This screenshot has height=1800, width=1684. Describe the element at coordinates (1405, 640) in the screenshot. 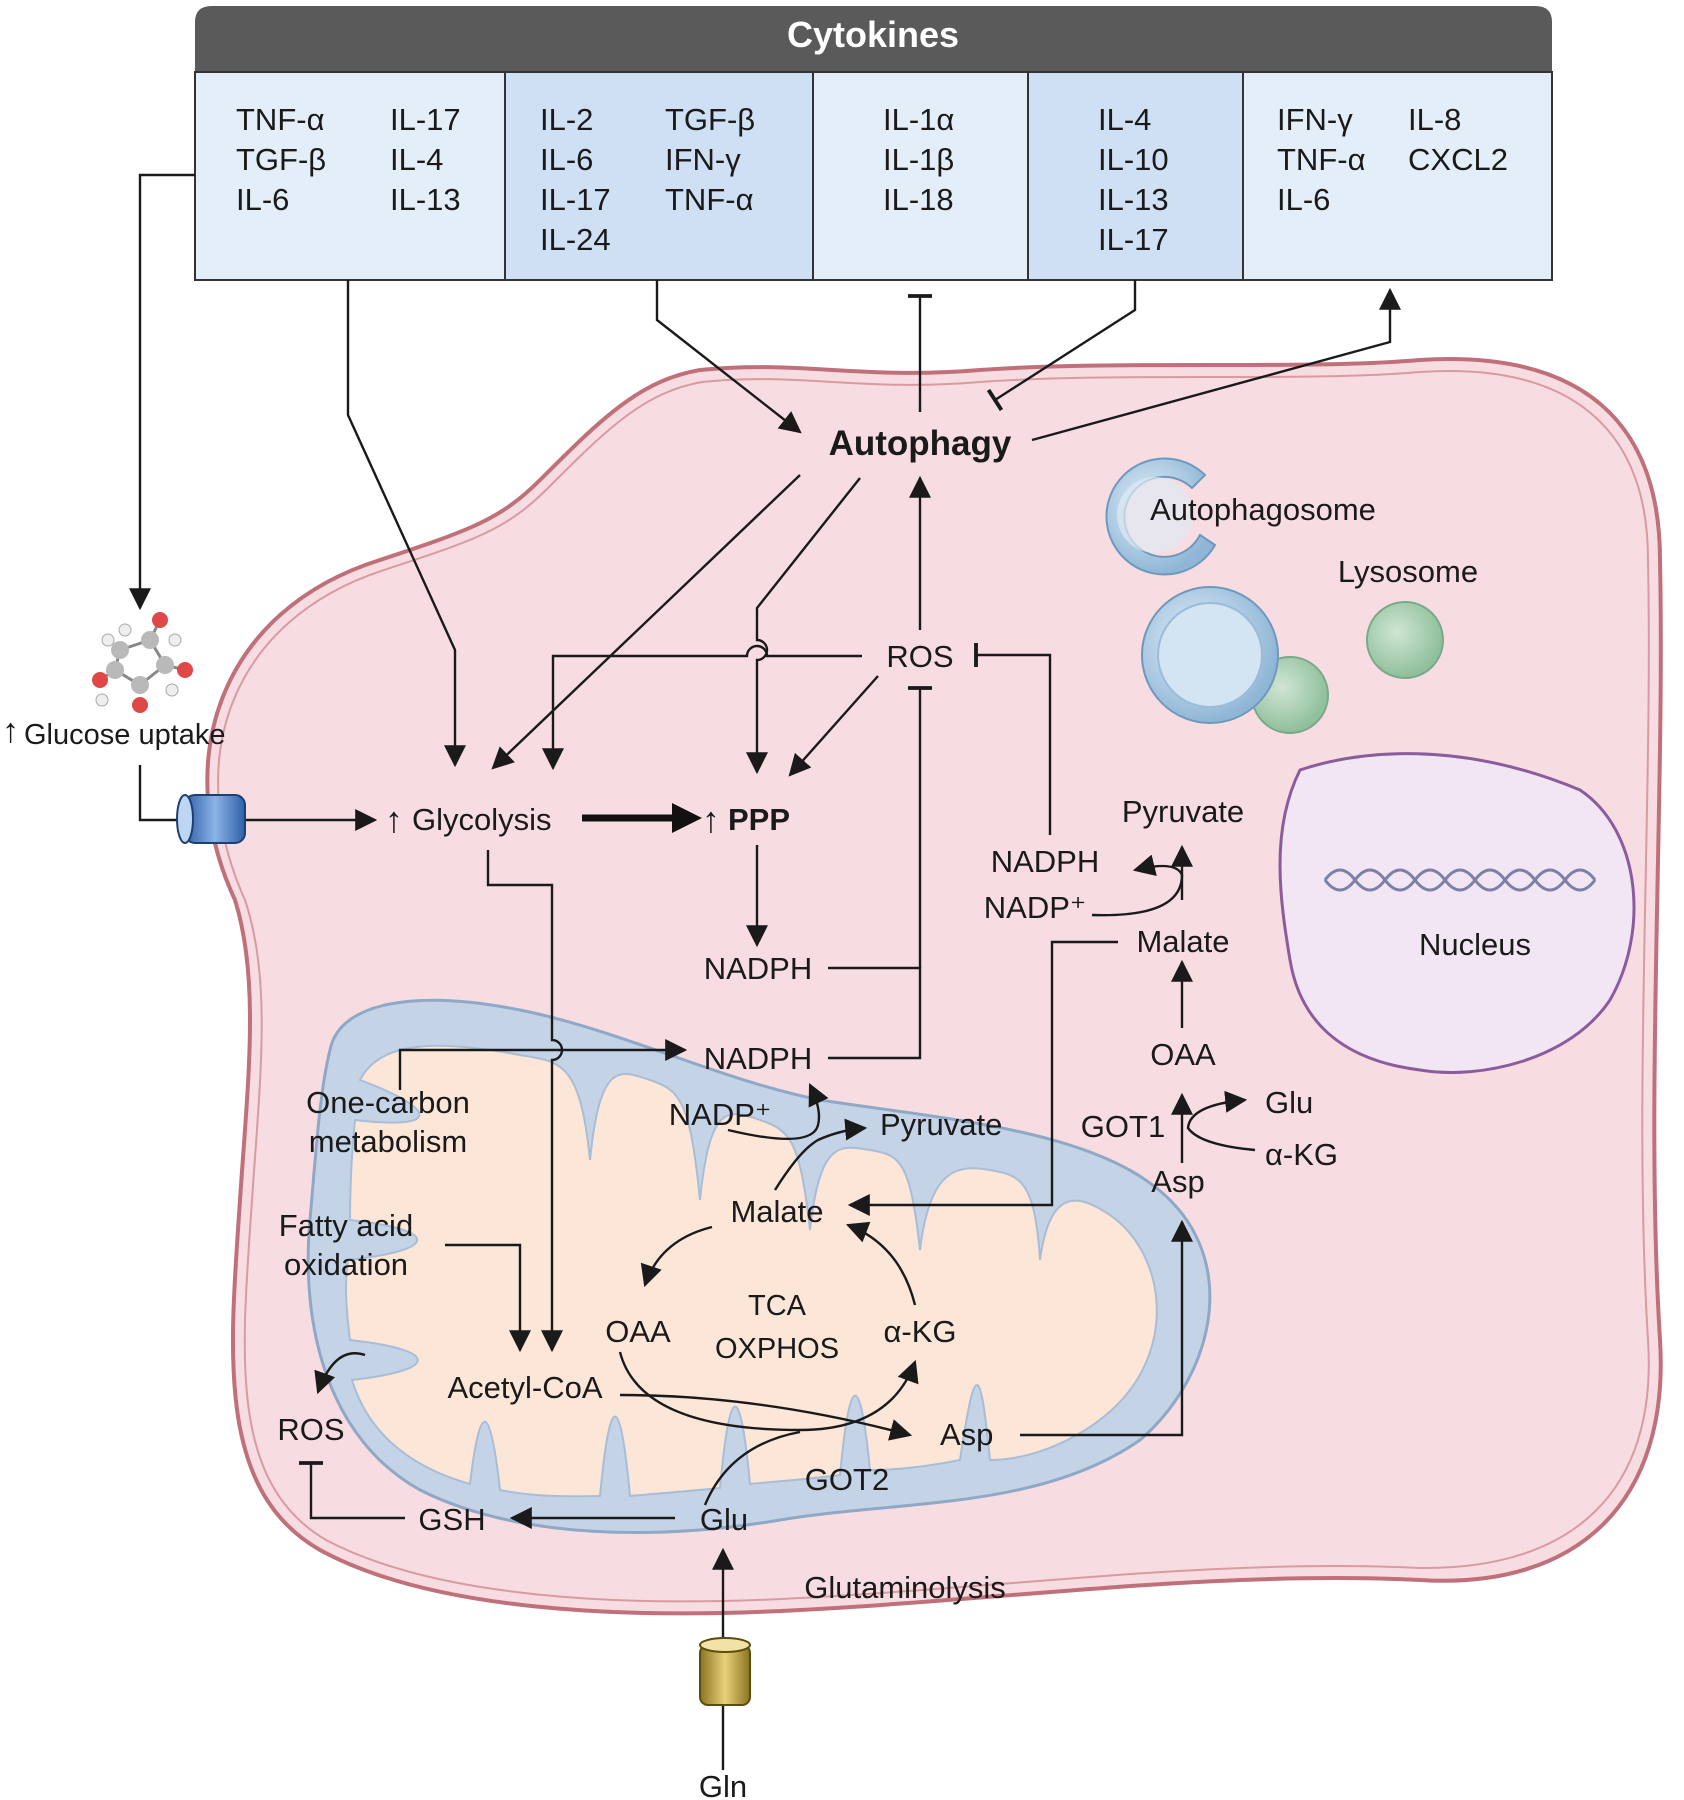

I see `lysosome-icon` at that location.